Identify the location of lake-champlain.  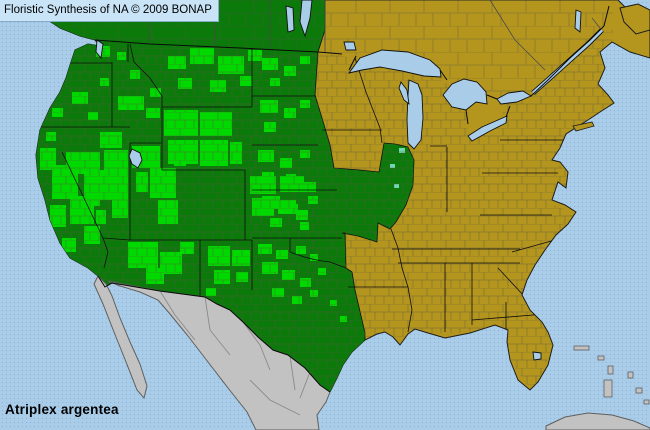
(578, 21).